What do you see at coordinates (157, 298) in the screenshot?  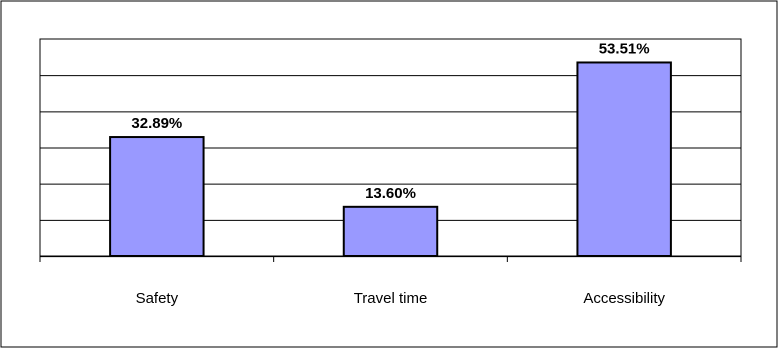 I see `x-tick-label: Safety` at bounding box center [157, 298].